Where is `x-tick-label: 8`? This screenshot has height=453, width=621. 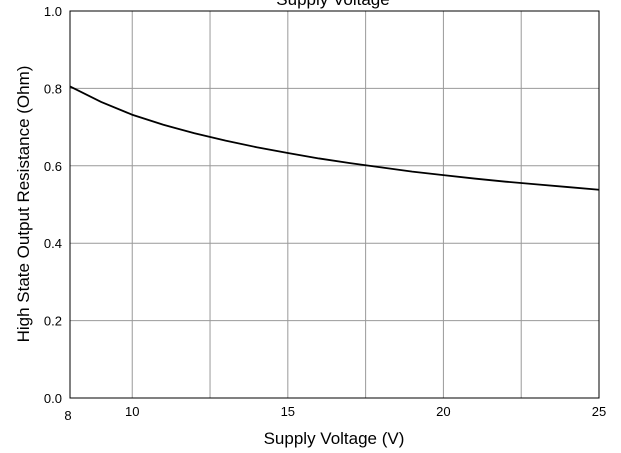 x-tick-label: 8 is located at coordinates (67, 415).